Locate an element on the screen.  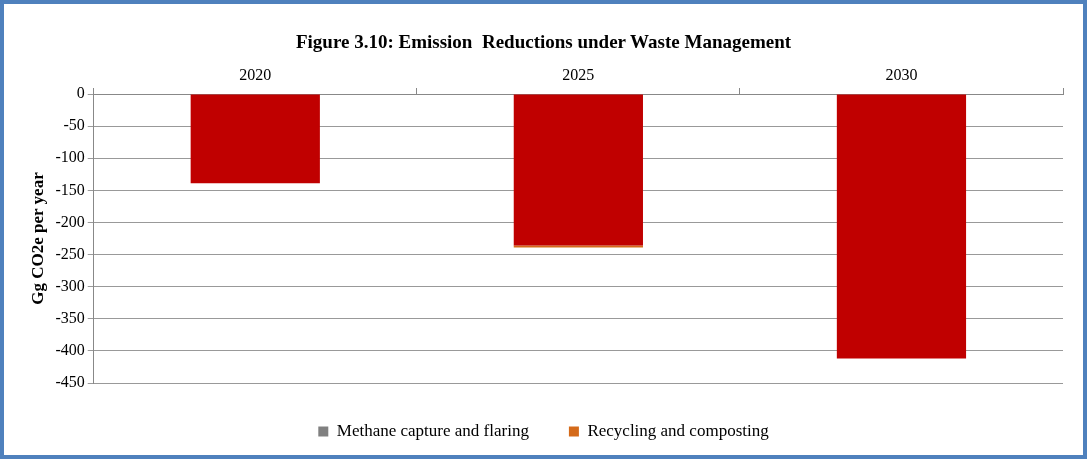
y-tick-label: 0 is located at coordinates (80, 93).